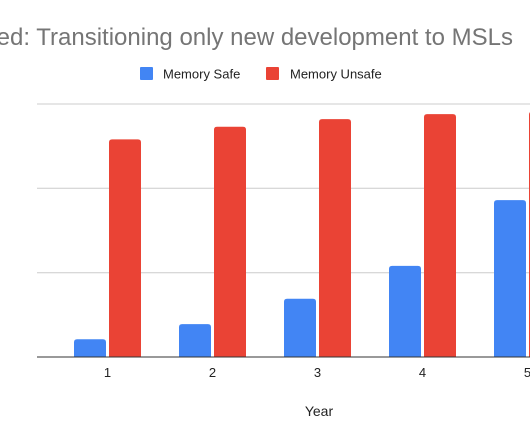  Describe the element at coordinates (272, 73) in the screenshot. I see `legend-swatch-memory-unsafe` at that location.